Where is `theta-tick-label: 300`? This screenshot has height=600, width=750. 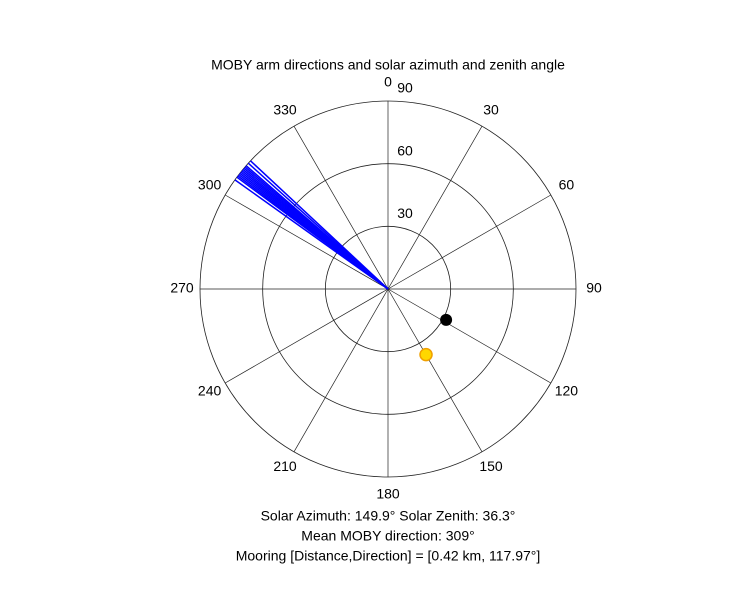 theta-tick-label: 300 is located at coordinates (210, 185).